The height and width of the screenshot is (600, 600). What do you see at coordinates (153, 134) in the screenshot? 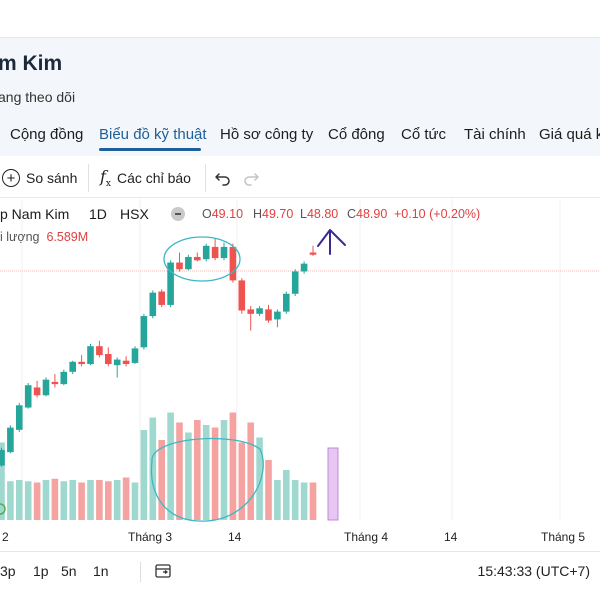
I see `tab-bieu-do-ky-thuat: Biểu đồ kỹ thuật` at bounding box center [153, 134].